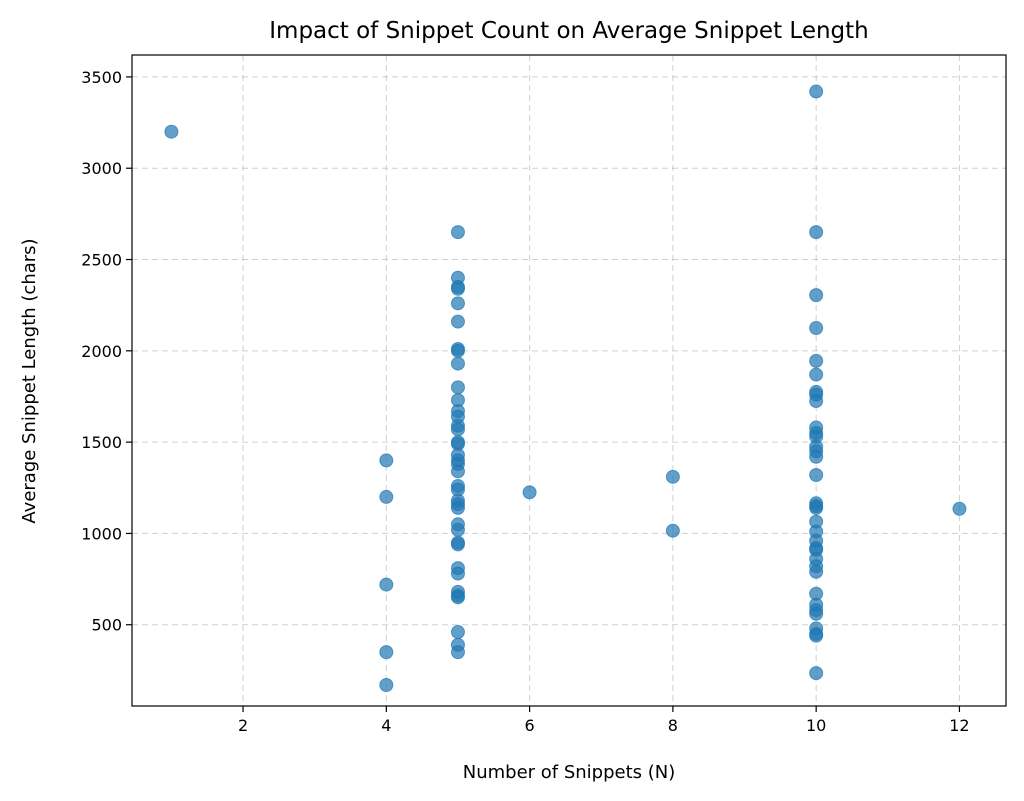  What do you see at coordinates (569, 772) in the screenshot?
I see `x-axis-label: Number of Snippets (N)` at bounding box center [569, 772].